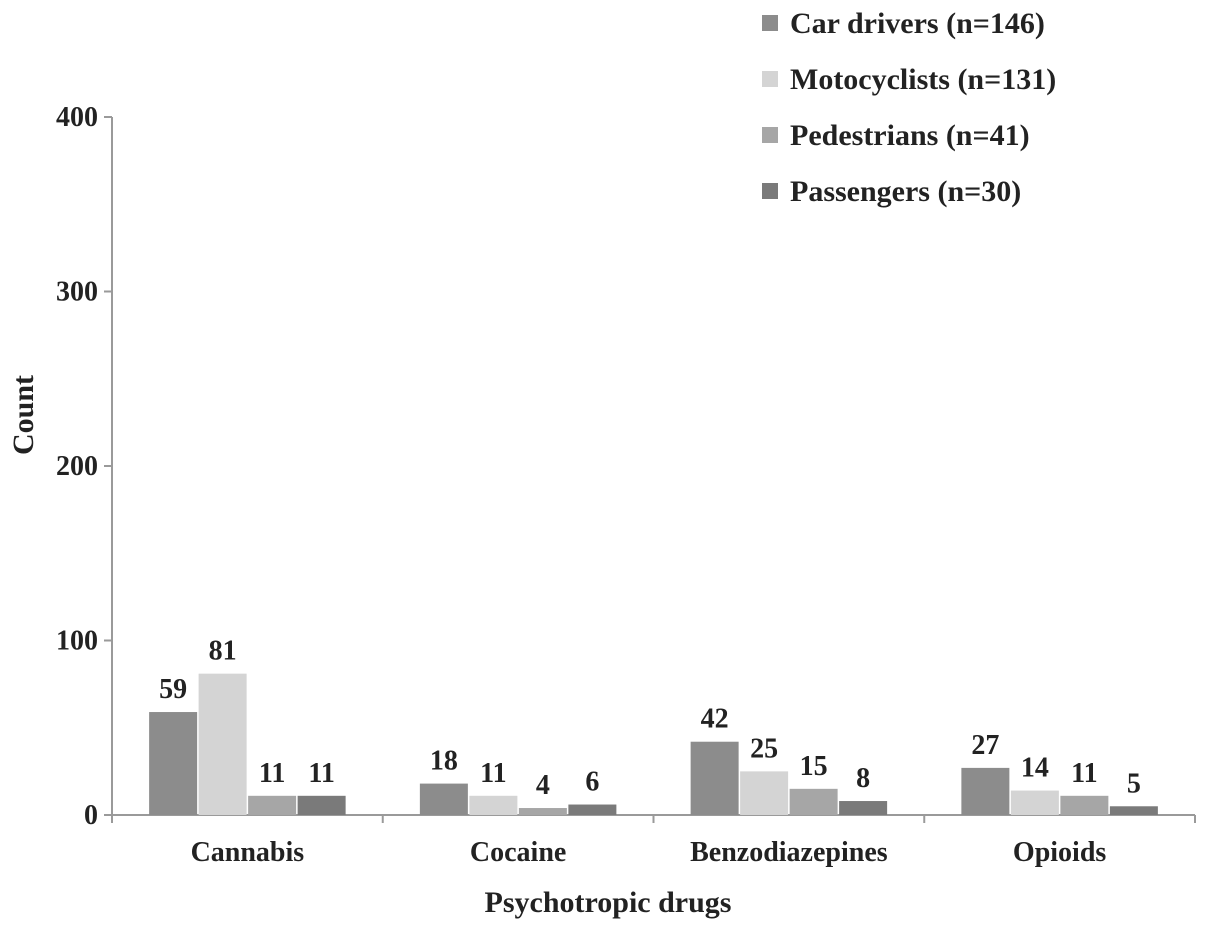 The image size is (1205, 927). I want to click on y-tick-label: 100, so click(77, 641).